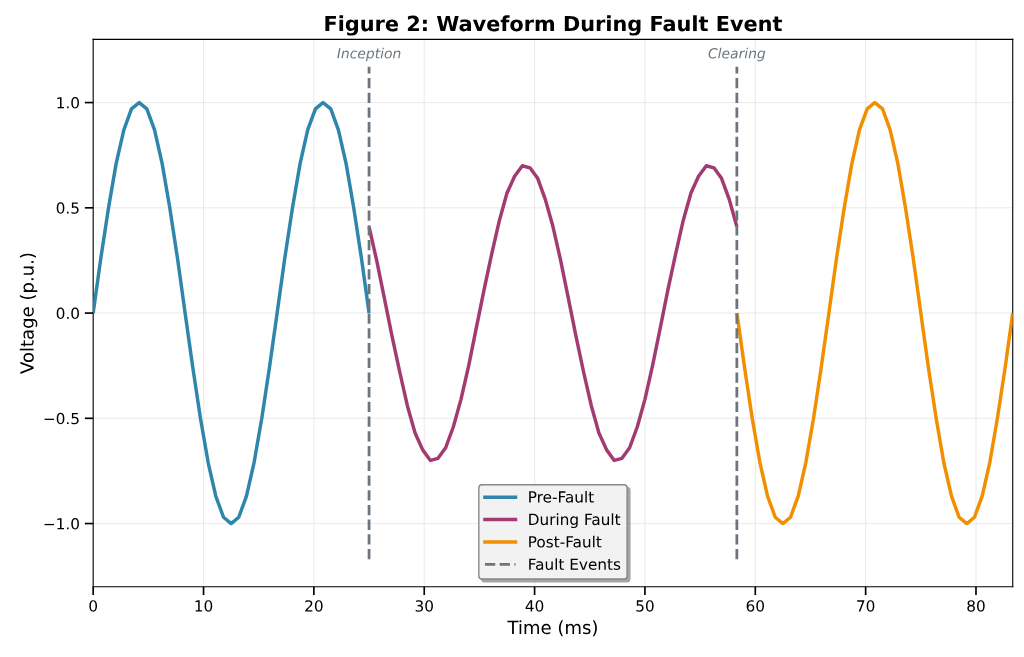 The image size is (1024, 657). I want to click on legend-label: Post-Fault, so click(565, 541).